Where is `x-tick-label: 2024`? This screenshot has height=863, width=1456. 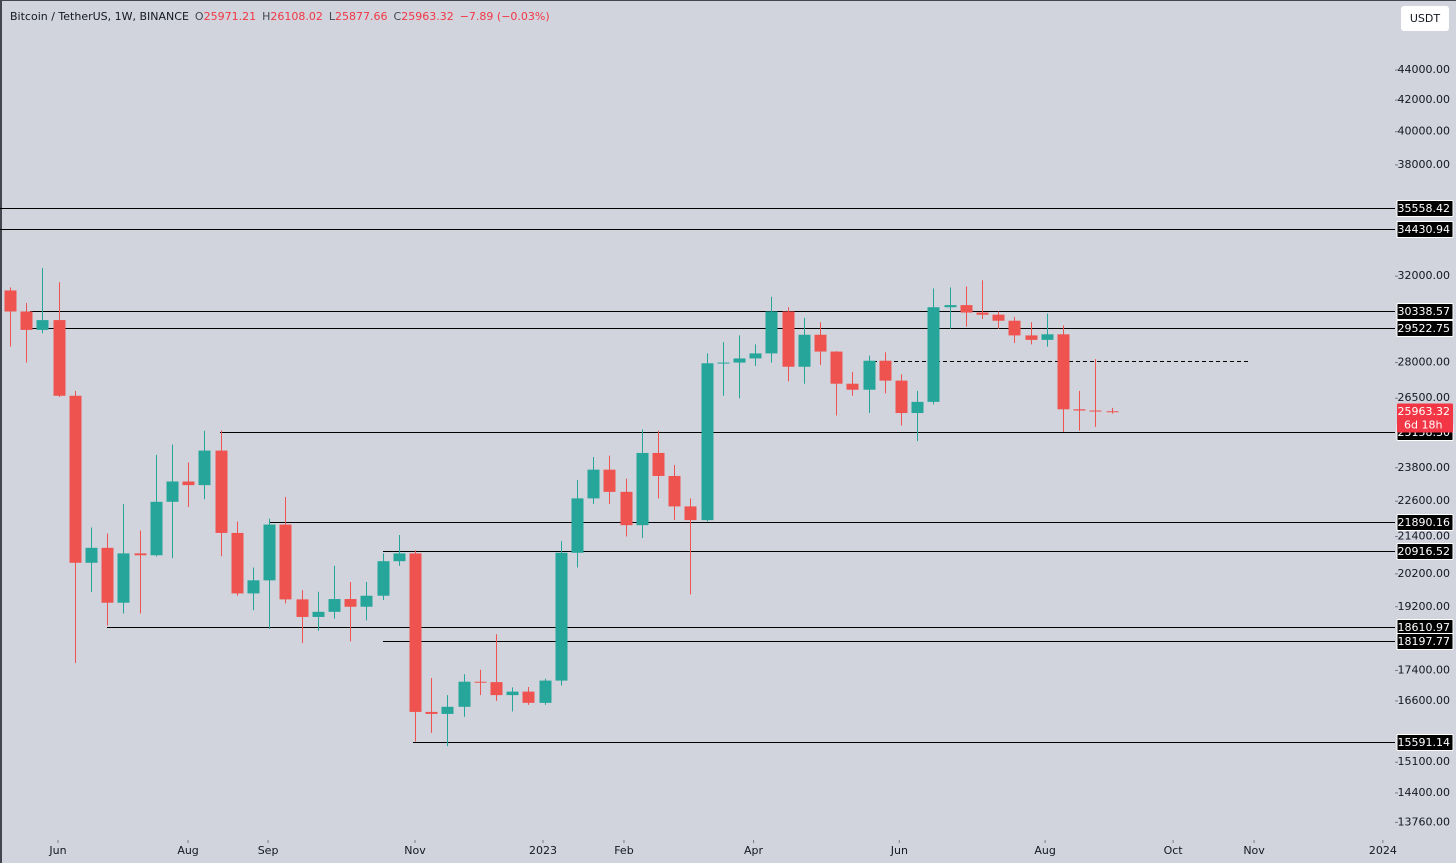
x-tick-label: 2024 is located at coordinates (1383, 850).